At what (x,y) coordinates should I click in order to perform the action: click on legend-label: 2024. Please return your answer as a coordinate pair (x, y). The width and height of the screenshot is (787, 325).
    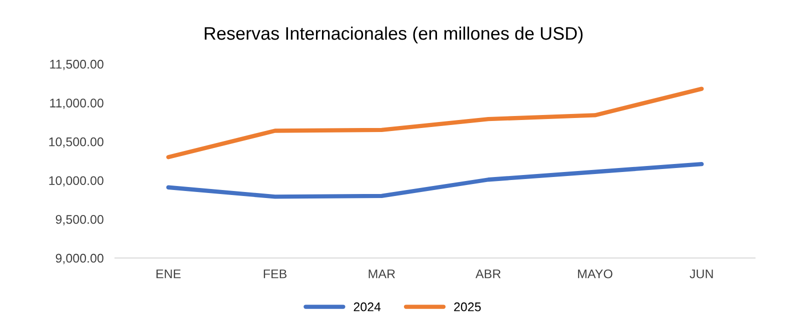
    Looking at the image, I should click on (367, 307).